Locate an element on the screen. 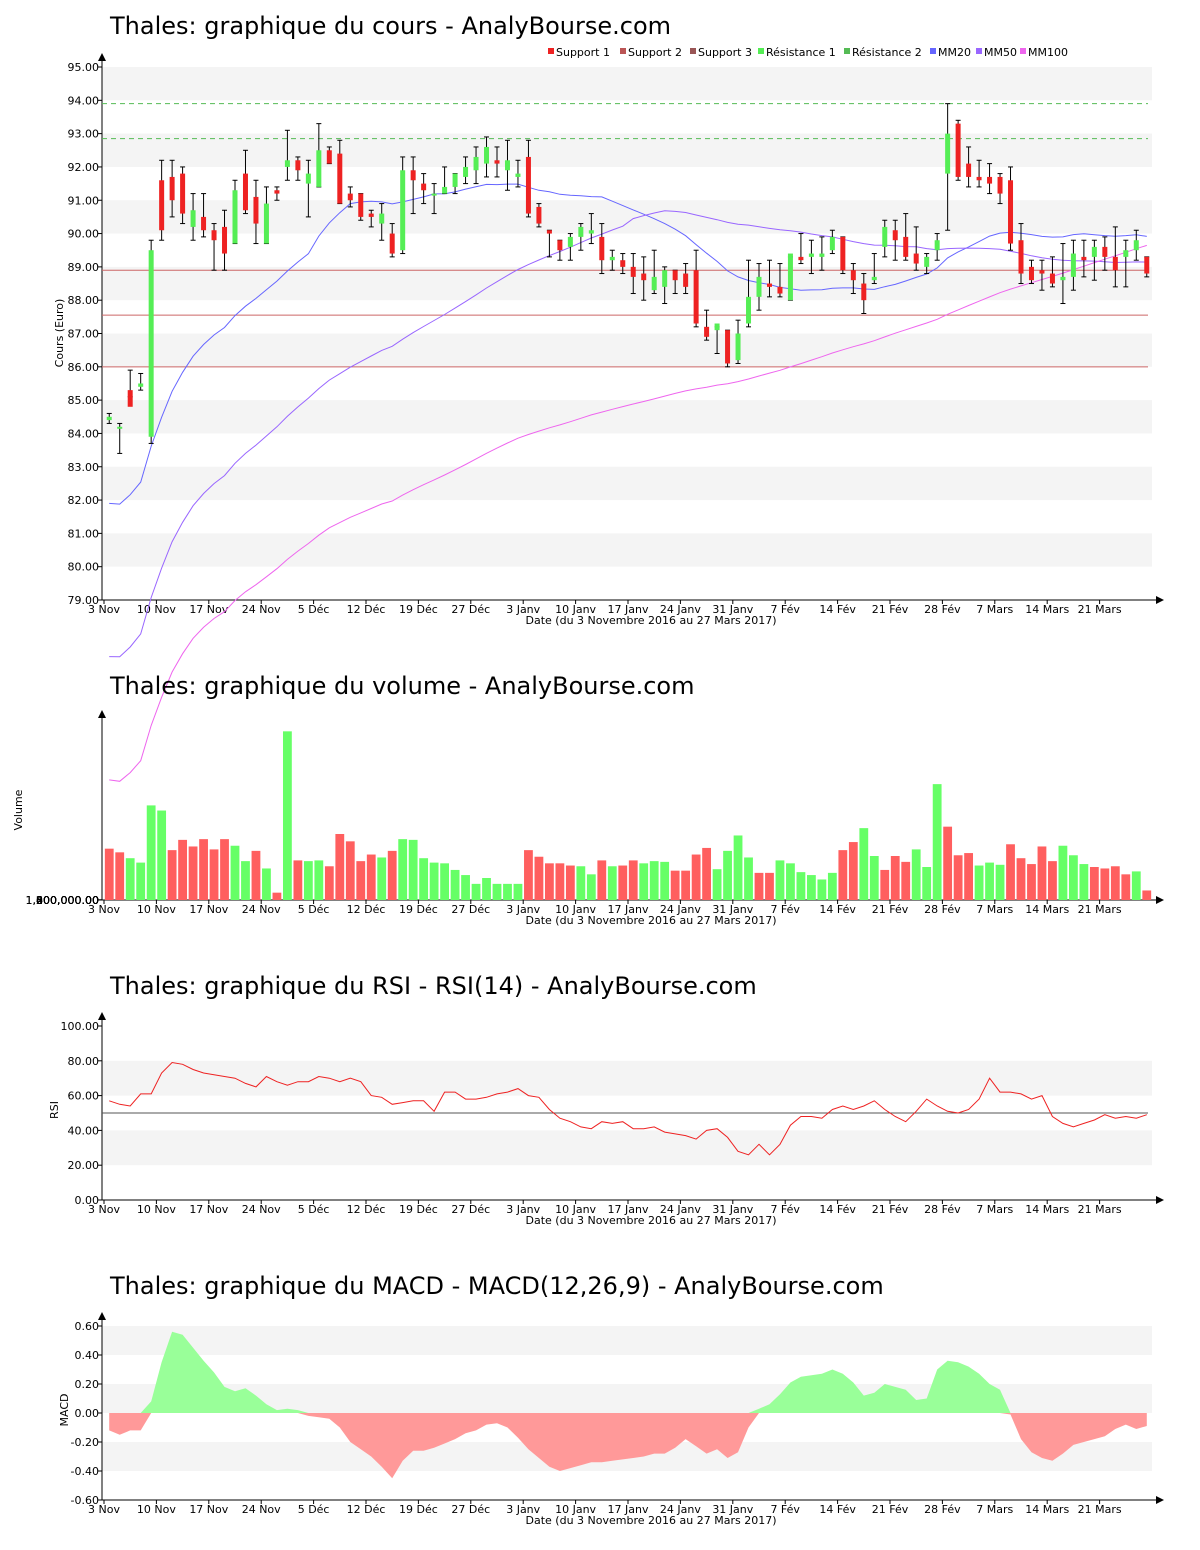 The image size is (1200, 1550). y-tick-label: 94.00 is located at coordinates (84, 100).